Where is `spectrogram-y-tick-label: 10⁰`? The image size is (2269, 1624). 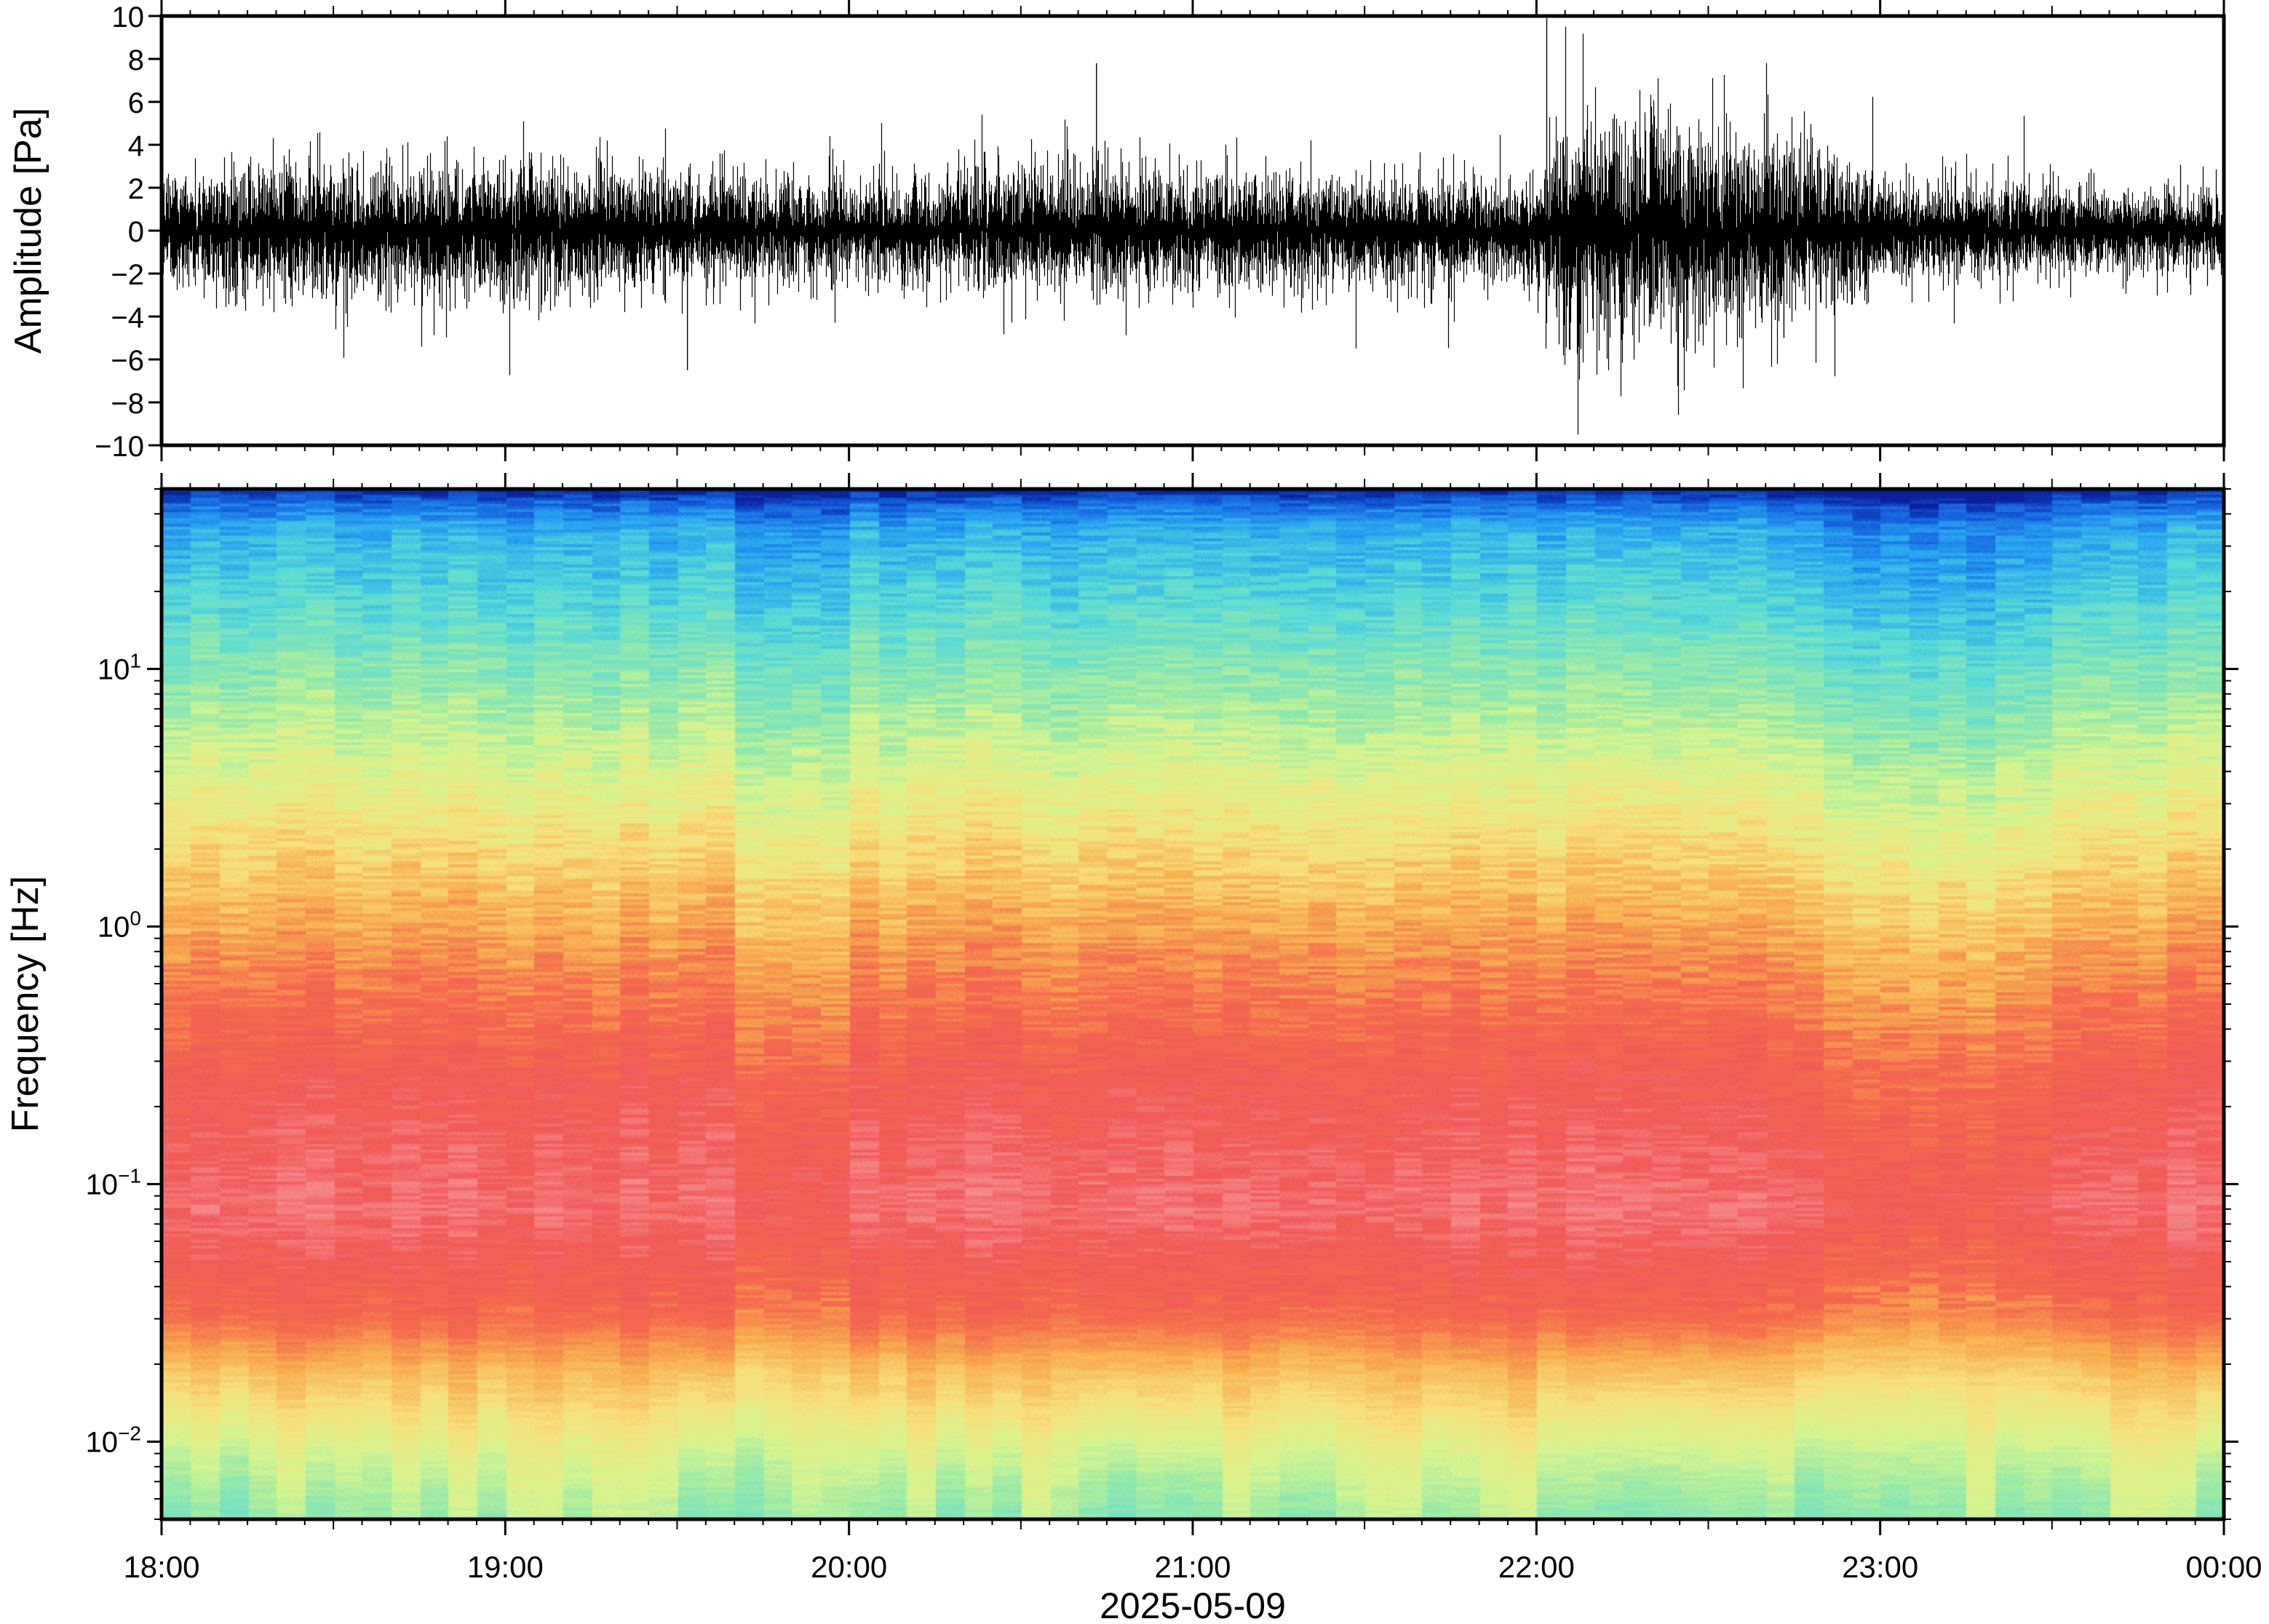 spectrogram-y-tick-label: 10⁰ is located at coordinates (119, 925).